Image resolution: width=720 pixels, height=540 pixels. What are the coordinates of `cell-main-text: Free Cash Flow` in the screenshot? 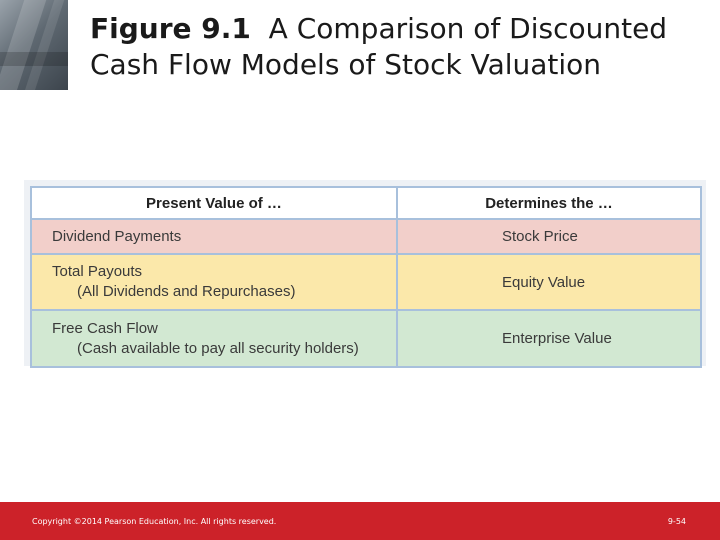 It's located at (105, 328).